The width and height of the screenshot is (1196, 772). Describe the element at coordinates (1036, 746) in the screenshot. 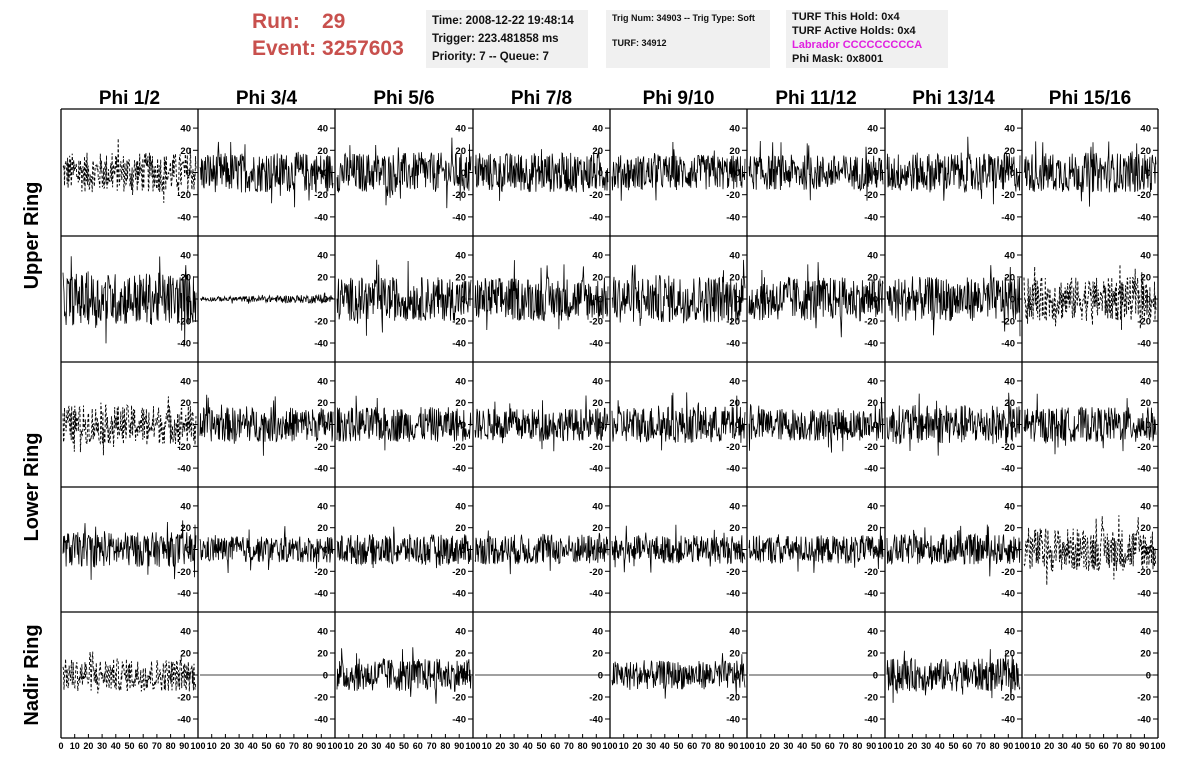

I see `x-tick-label: 10` at that location.